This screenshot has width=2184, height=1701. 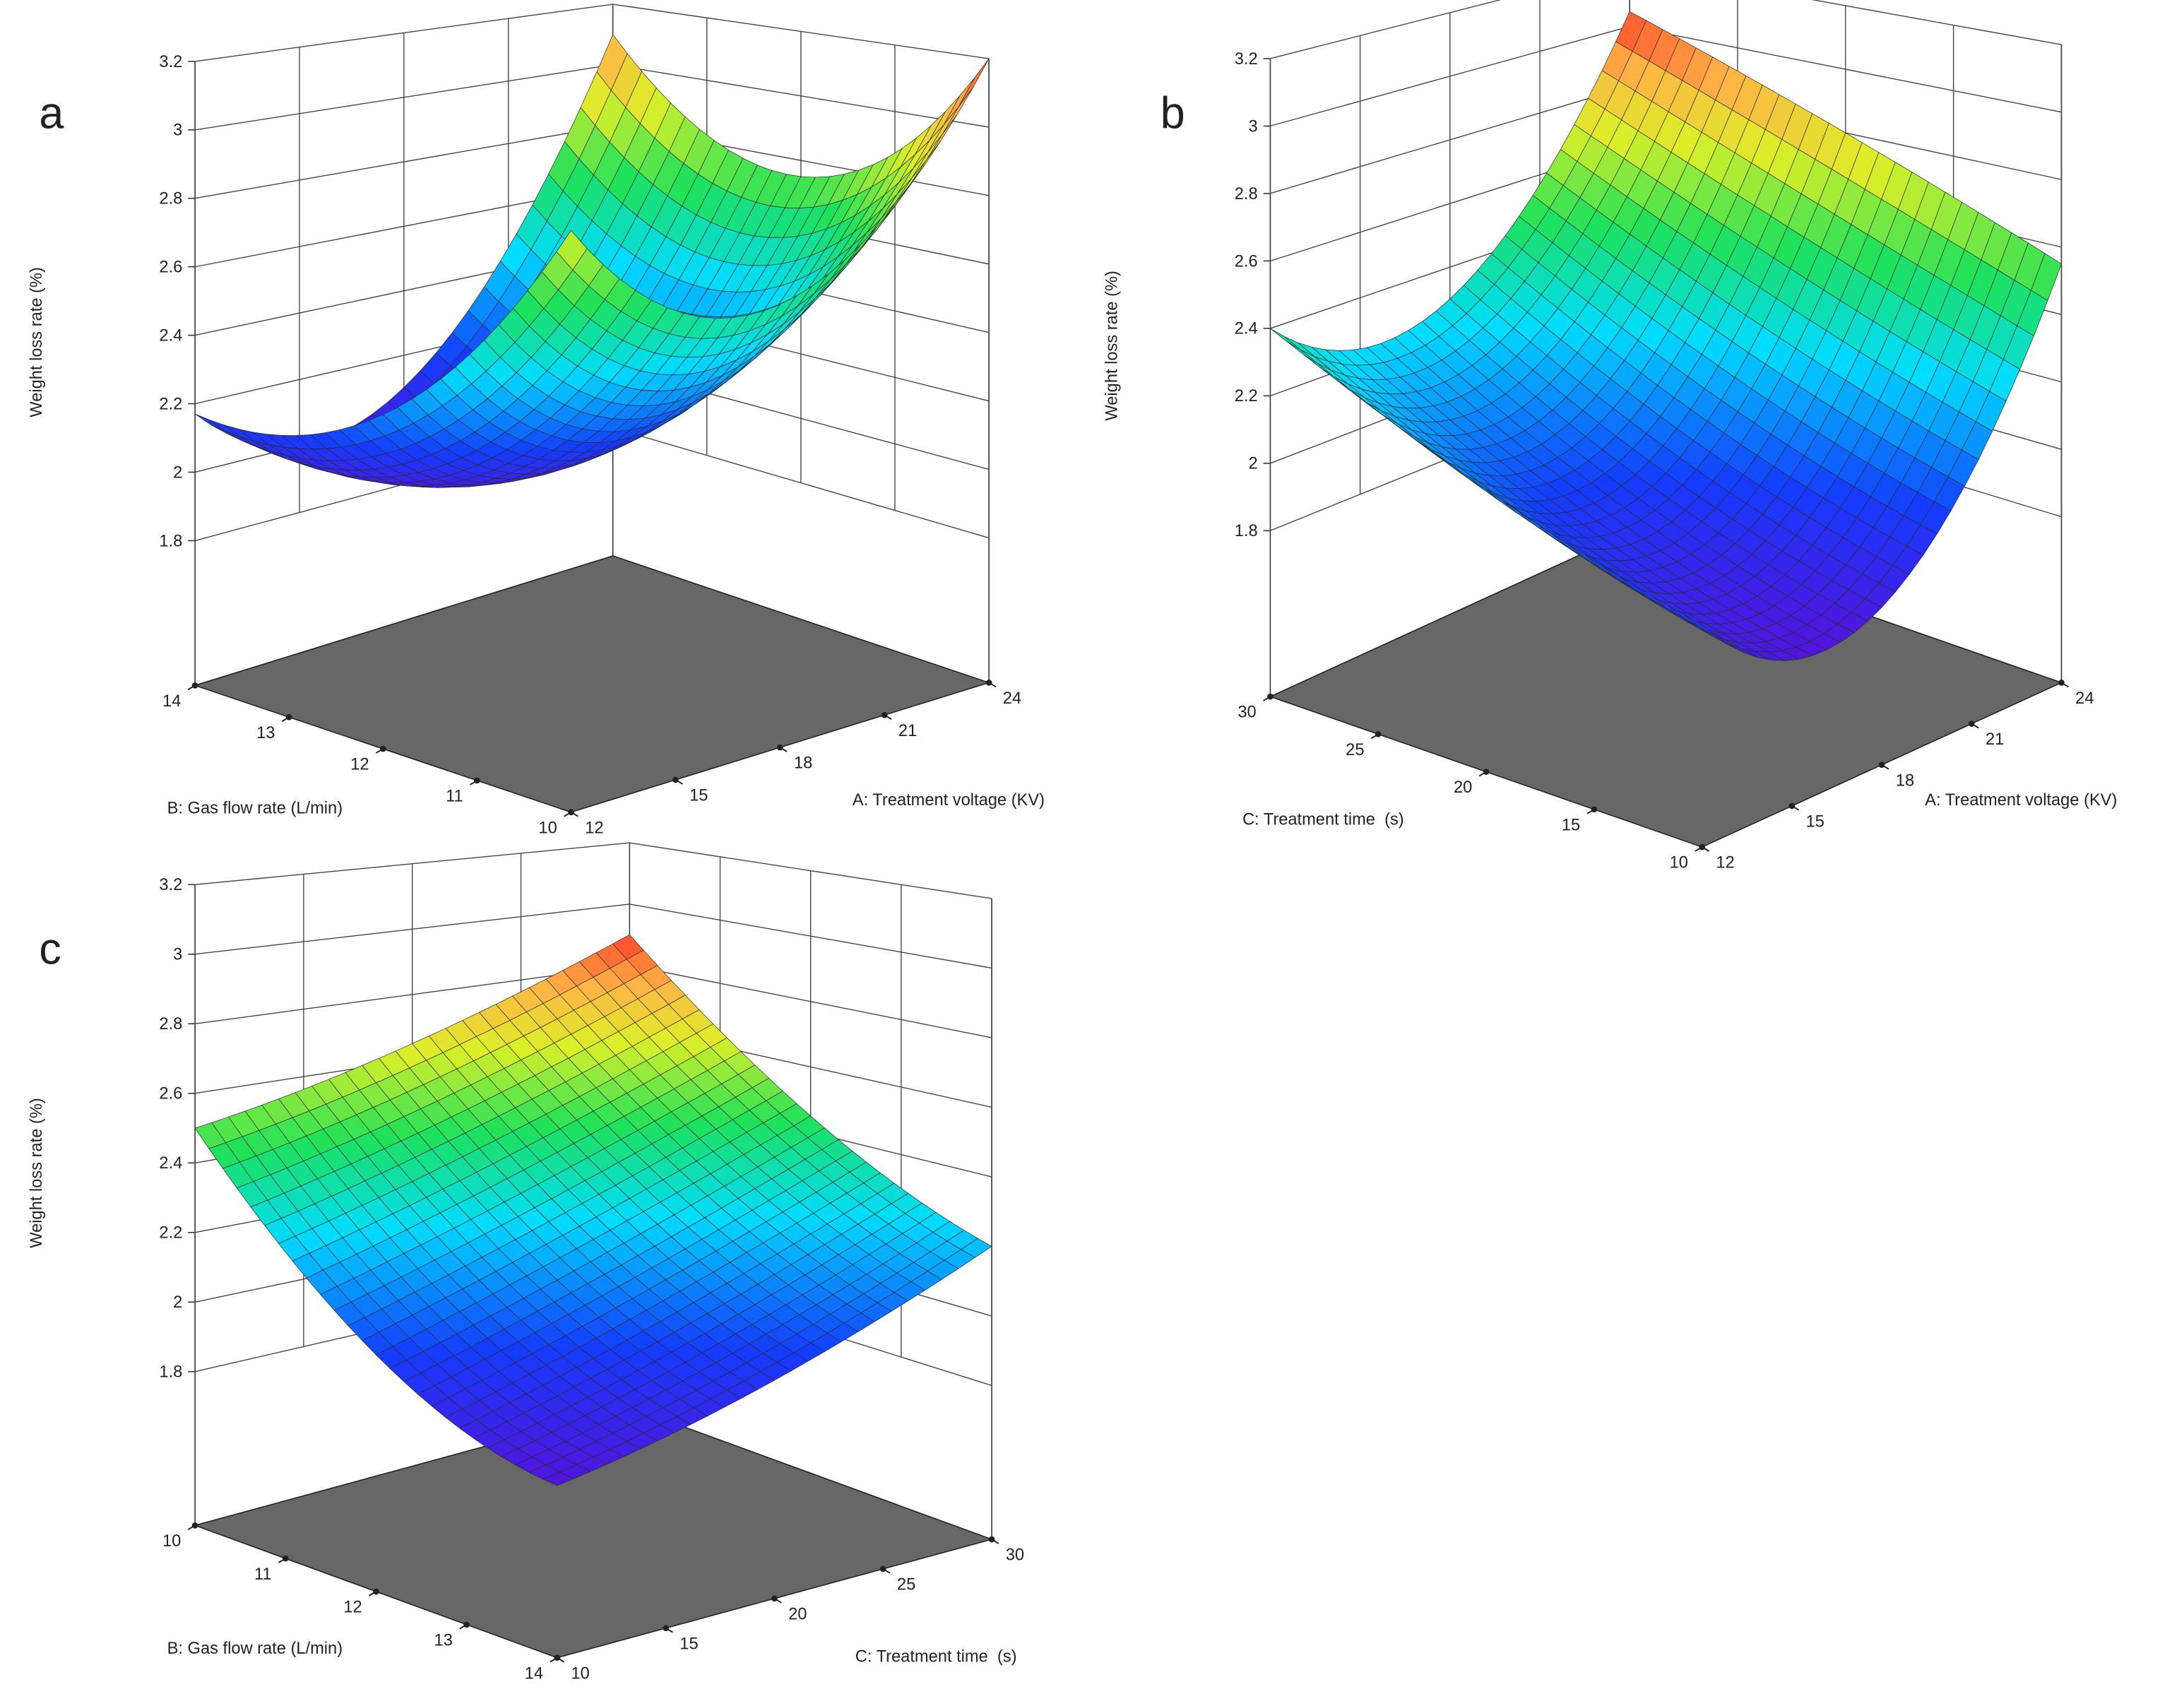 I want to click on y-tick-label: 30, so click(x=1247, y=713).